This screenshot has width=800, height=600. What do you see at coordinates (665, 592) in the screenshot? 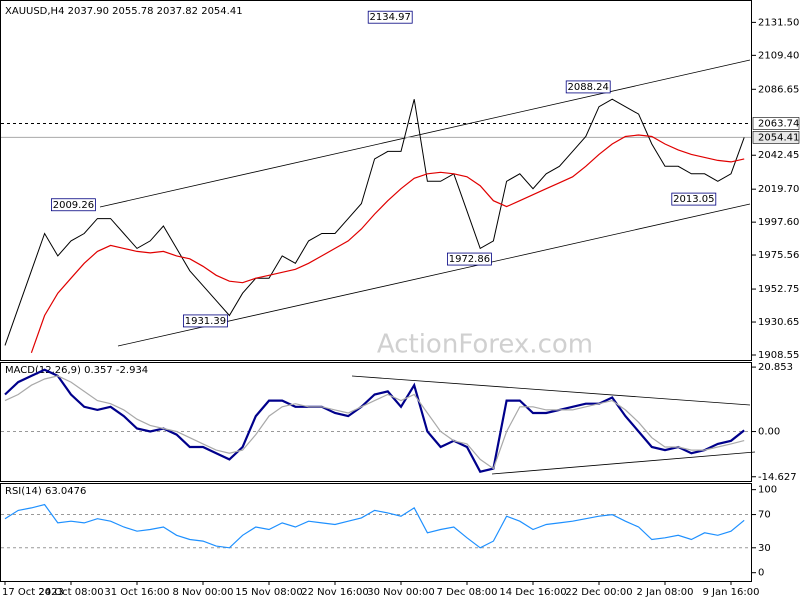
I see `x-tick-label: 2 Jan 08:00` at bounding box center [665, 592].